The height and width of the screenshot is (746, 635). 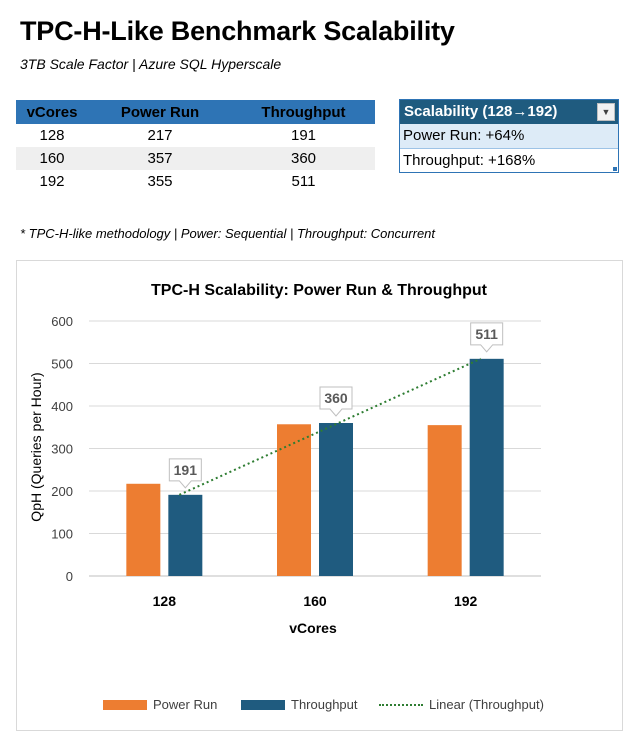 I want to click on page-subtitle: 3TB Scale Factor | Azure SQL Hyperscale, so click(x=151, y=64).